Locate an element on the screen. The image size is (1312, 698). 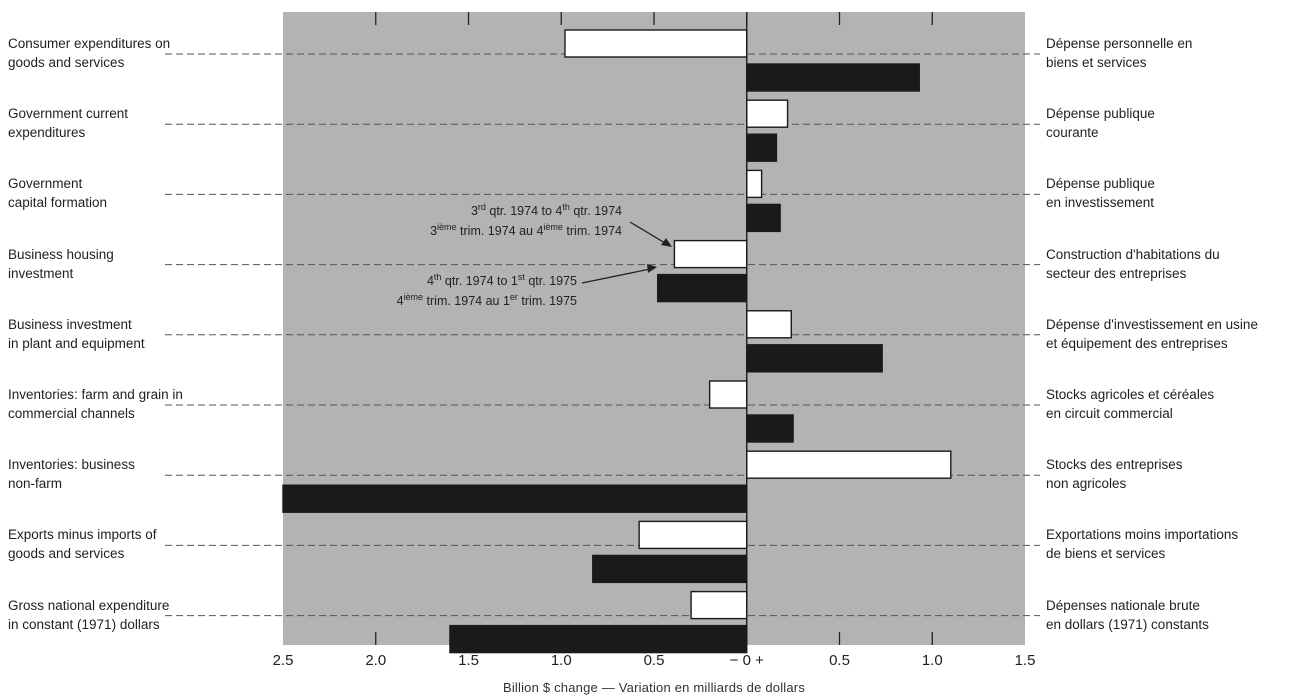
annotation-text-part: rd is located at coordinates (481, 206).